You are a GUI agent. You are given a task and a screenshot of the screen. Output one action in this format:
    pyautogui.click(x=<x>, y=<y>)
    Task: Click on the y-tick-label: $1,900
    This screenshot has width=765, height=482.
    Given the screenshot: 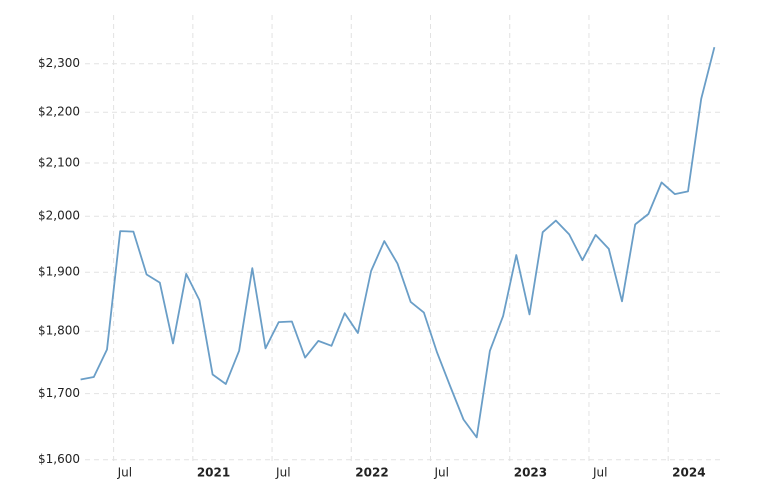 What is the action you would take?
    pyautogui.click(x=59, y=272)
    